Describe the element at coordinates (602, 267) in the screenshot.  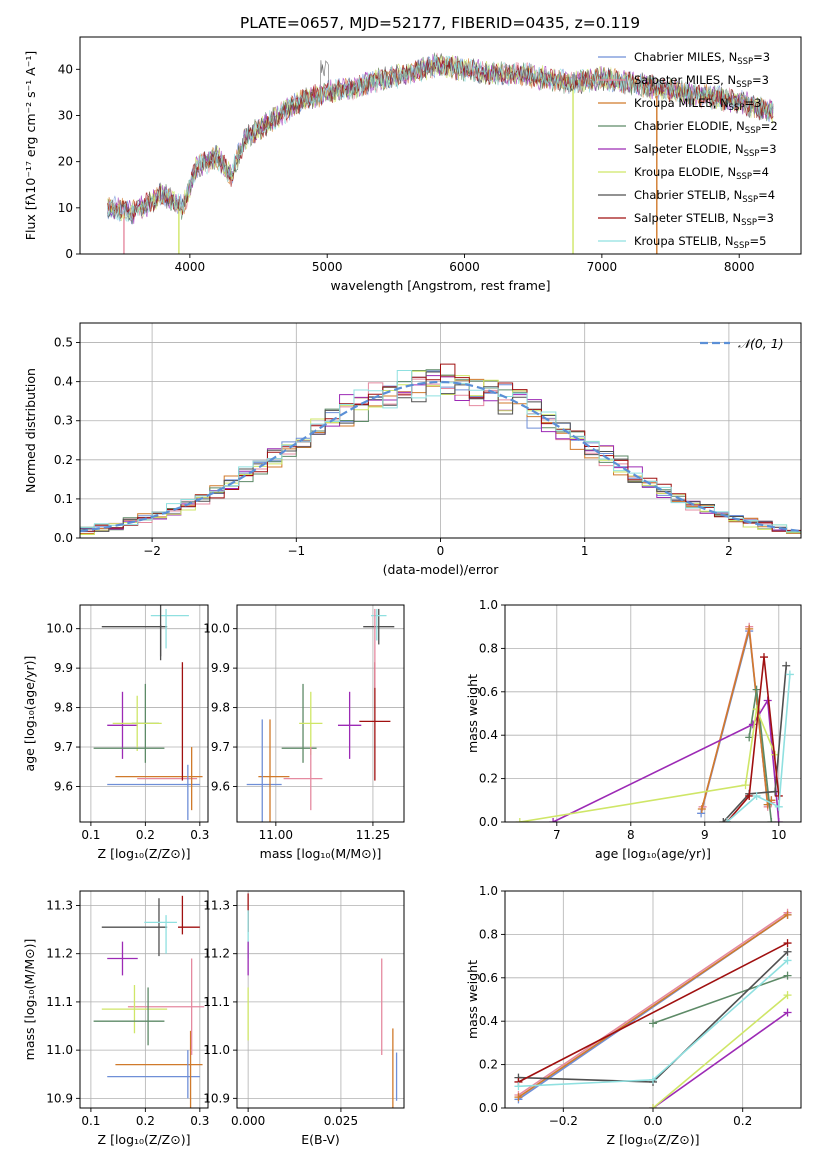
I see `x-tick-label: 7000` at that location.